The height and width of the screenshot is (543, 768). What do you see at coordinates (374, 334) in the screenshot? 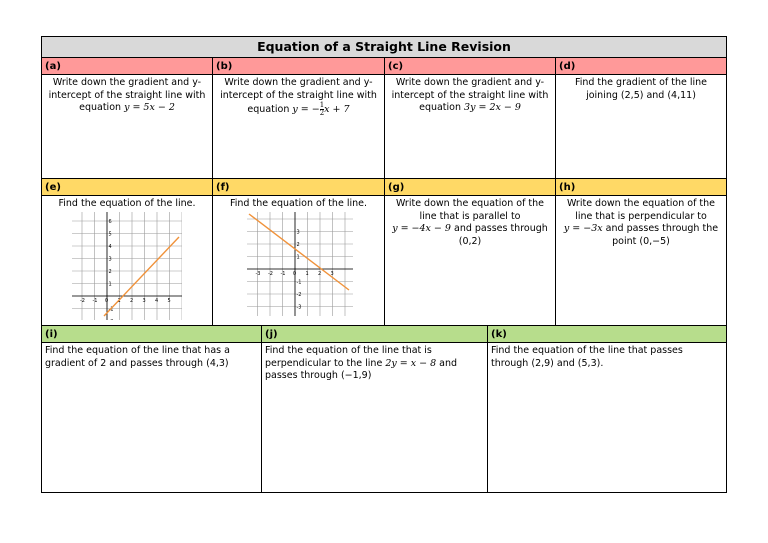
I see `question-j-label: (j)` at bounding box center [374, 334].